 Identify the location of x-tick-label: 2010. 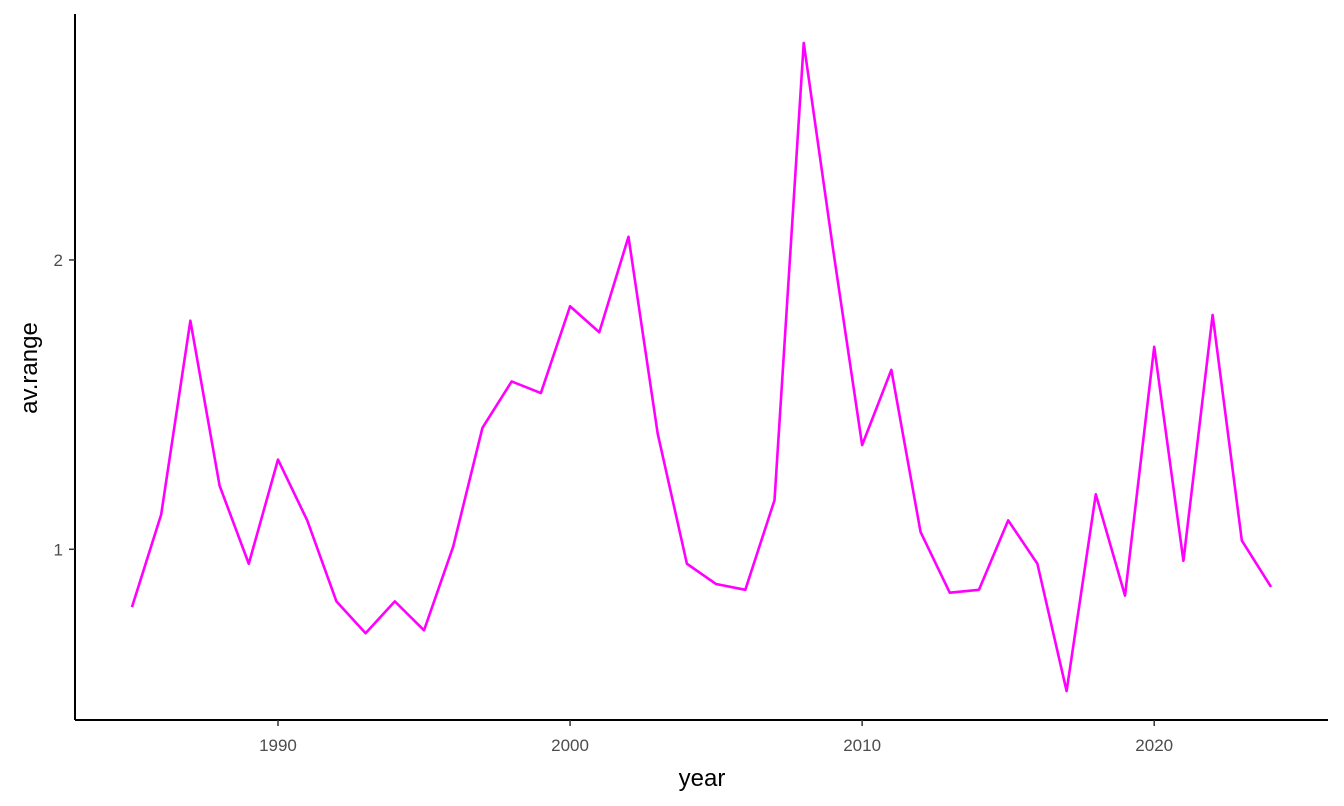
(862, 745).